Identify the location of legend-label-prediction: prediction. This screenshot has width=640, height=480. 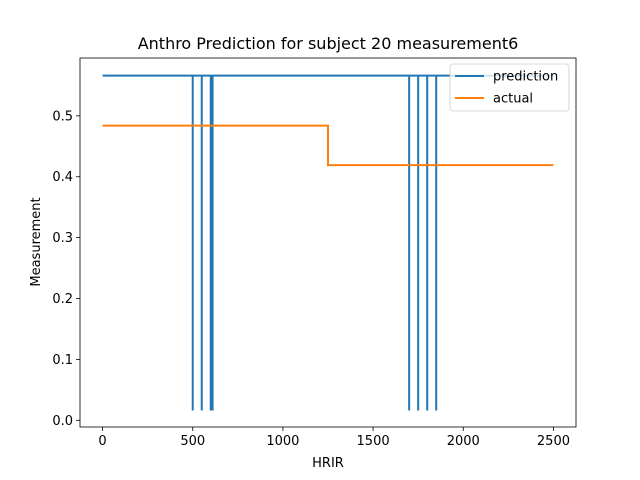
(525, 77).